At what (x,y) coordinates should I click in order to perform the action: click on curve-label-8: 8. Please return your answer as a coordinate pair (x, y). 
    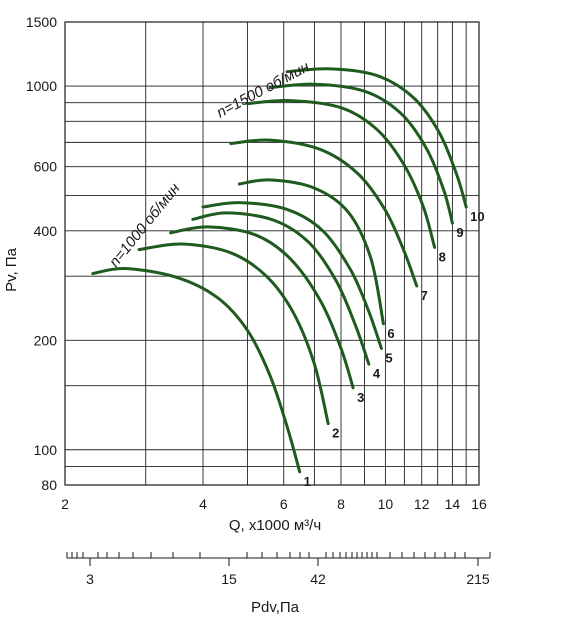
    Looking at the image, I should click on (442, 256).